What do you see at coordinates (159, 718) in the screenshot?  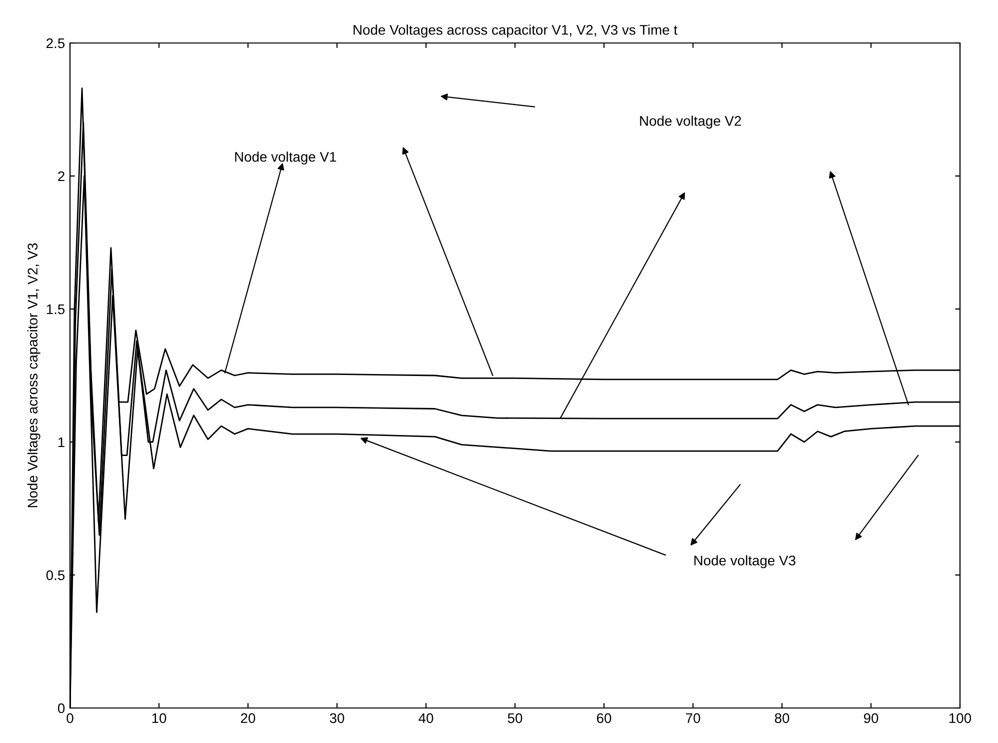 I see `x-tick-label: 10` at bounding box center [159, 718].